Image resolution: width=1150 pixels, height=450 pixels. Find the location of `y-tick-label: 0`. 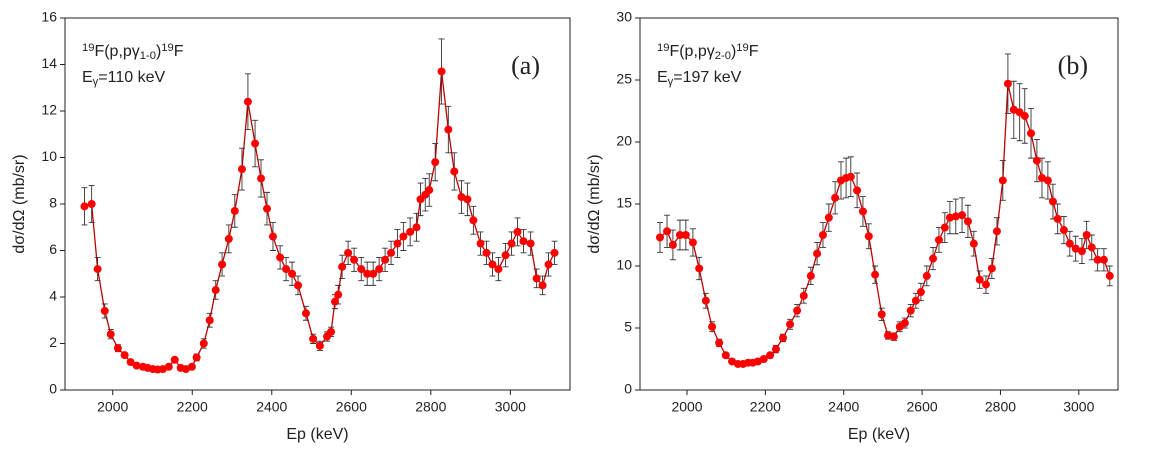

y-tick-label: 0 is located at coordinates (628, 389).